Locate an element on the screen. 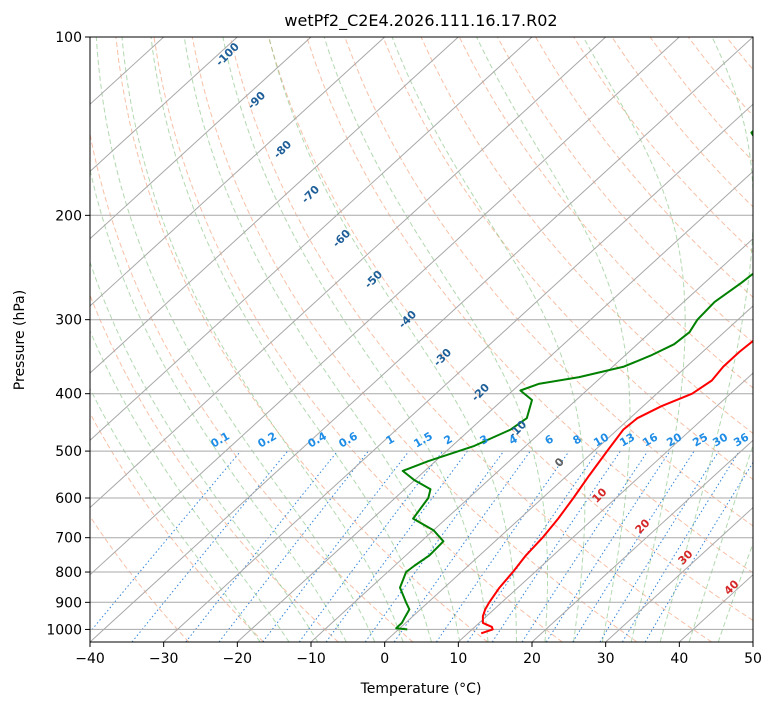  mixing-ratio-label: 1.5 is located at coordinates (423, 439).